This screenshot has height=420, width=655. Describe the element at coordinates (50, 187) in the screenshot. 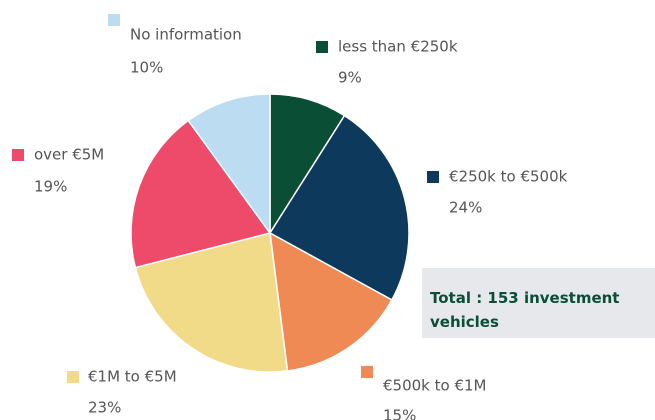

I see `slice-value-label: 19%` at that location.